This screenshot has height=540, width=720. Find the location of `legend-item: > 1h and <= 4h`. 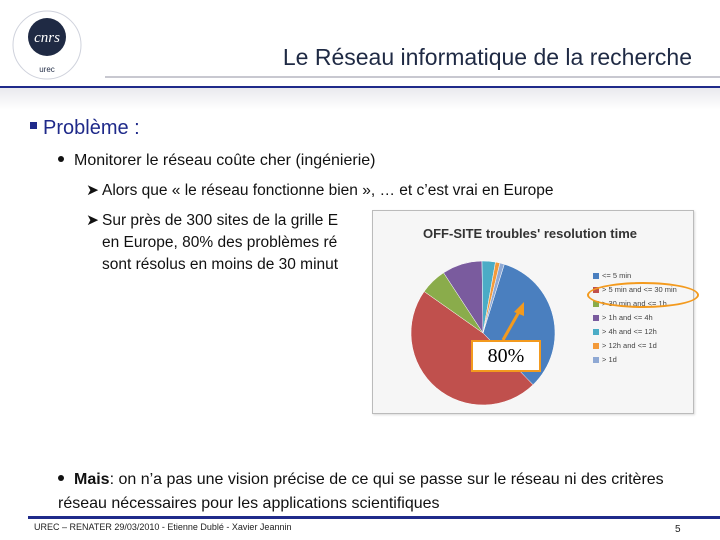

legend-item: > 1h and <= 4h is located at coordinates (635, 318).